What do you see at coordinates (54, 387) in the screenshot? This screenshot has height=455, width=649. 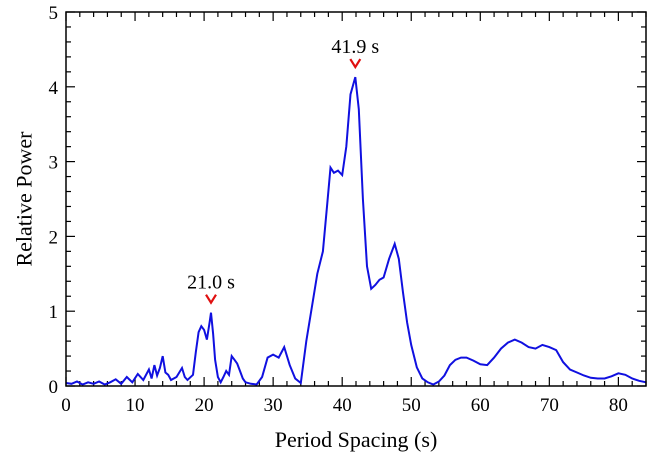 I see `y-tick-label: 0` at bounding box center [54, 387].